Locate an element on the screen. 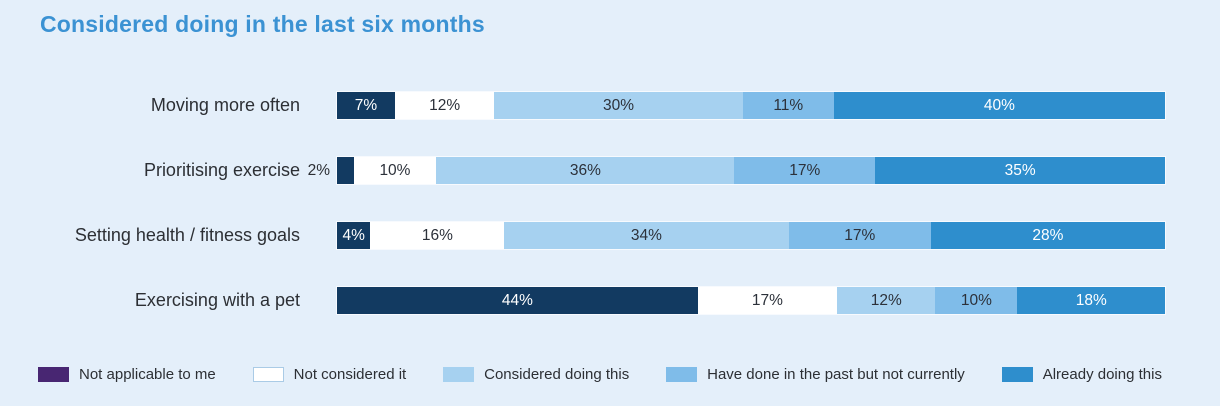 The image size is (1220, 406). bar-segment: 36% is located at coordinates (585, 170).